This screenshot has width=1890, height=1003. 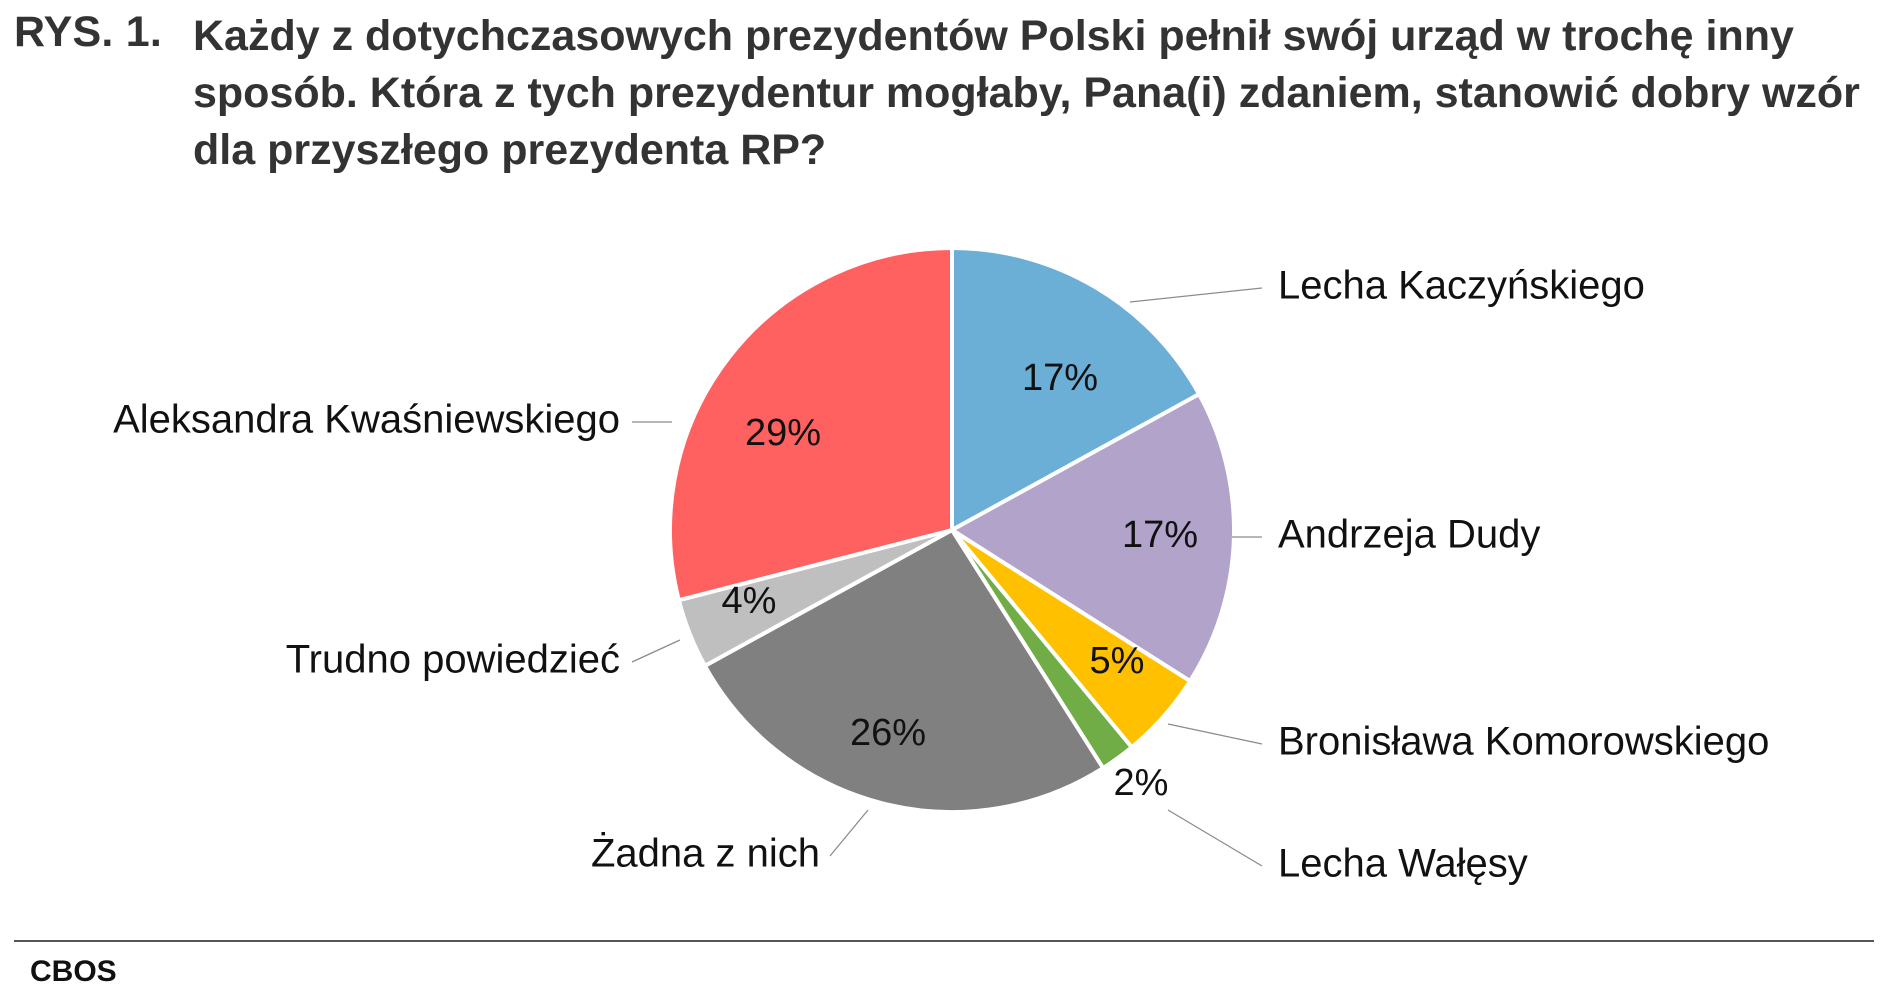 What do you see at coordinates (1141, 783) in the screenshot?
I see `slice-value-label-lecha-walesy: 2%` at bounding box center [1141, 783].